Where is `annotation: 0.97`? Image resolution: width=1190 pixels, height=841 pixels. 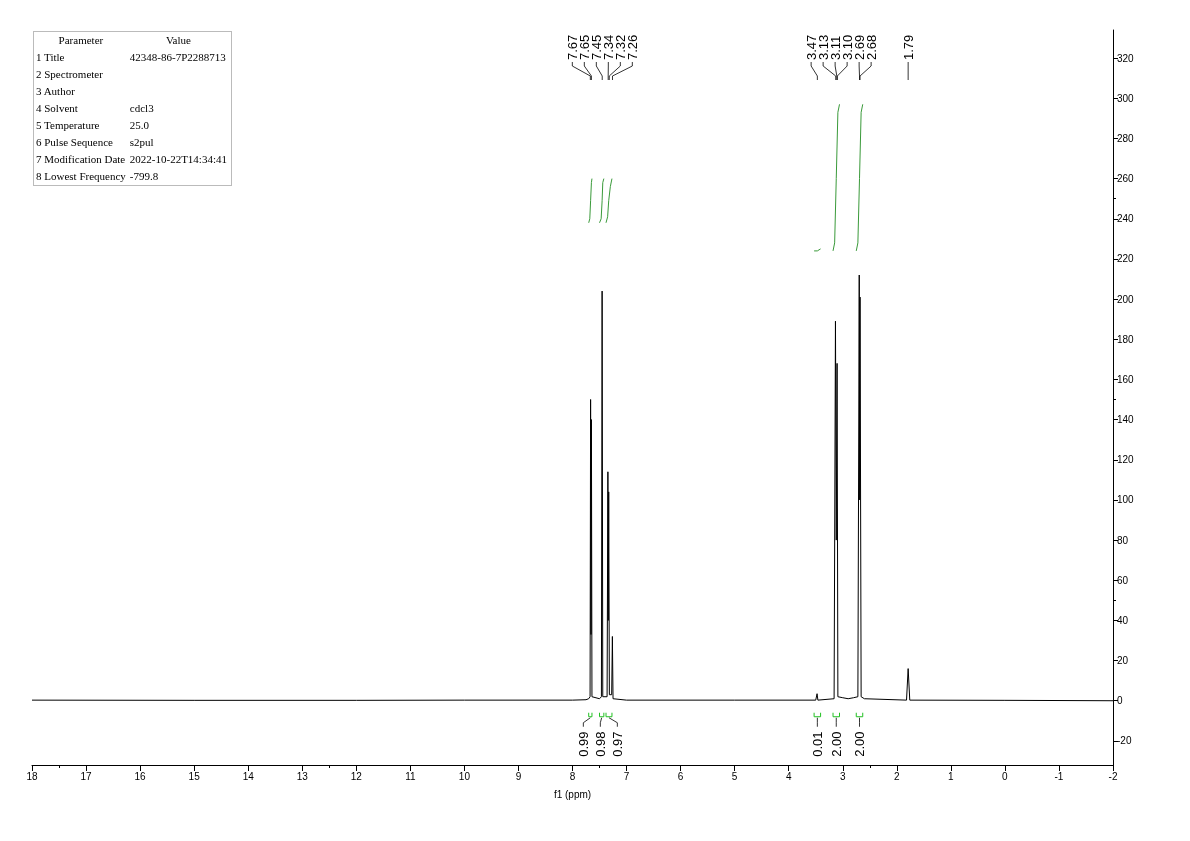
annotation: 0.97 is located at coordinates (617, 744).